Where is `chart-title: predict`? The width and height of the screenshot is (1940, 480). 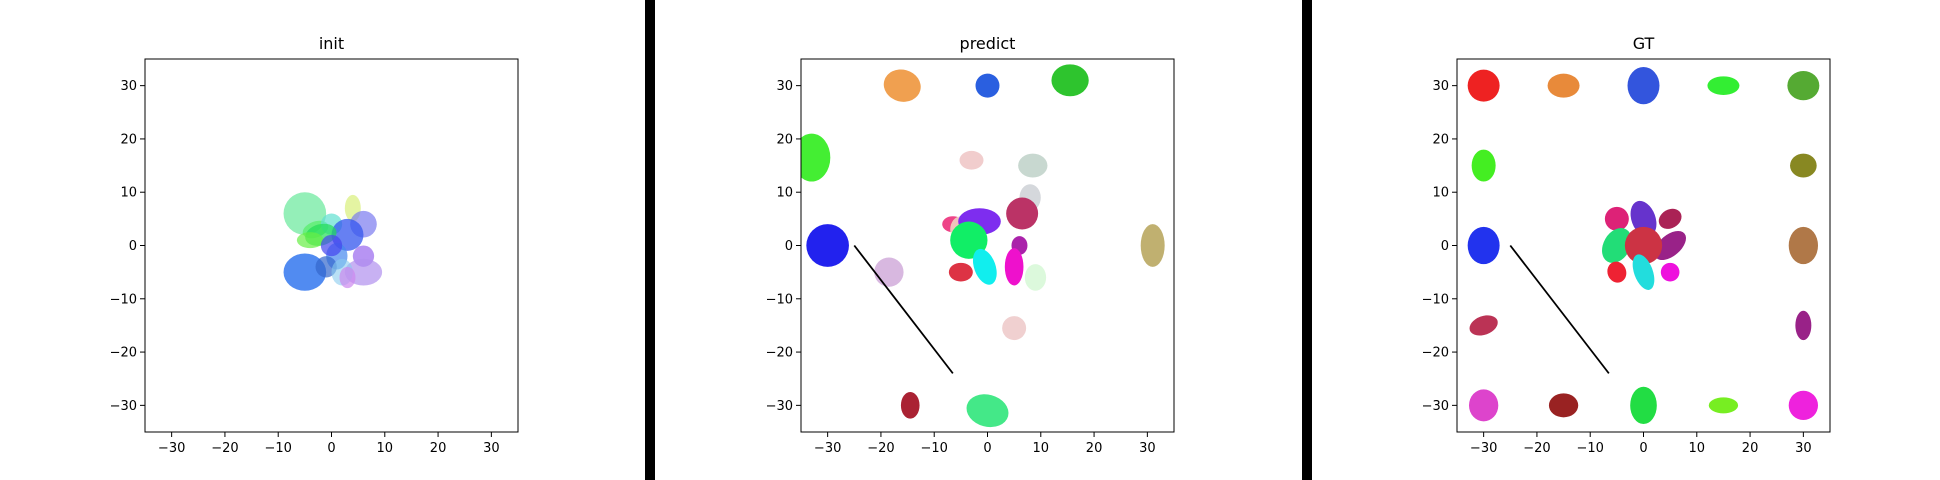
chart-title: predict is located at coordinates (988, 43).